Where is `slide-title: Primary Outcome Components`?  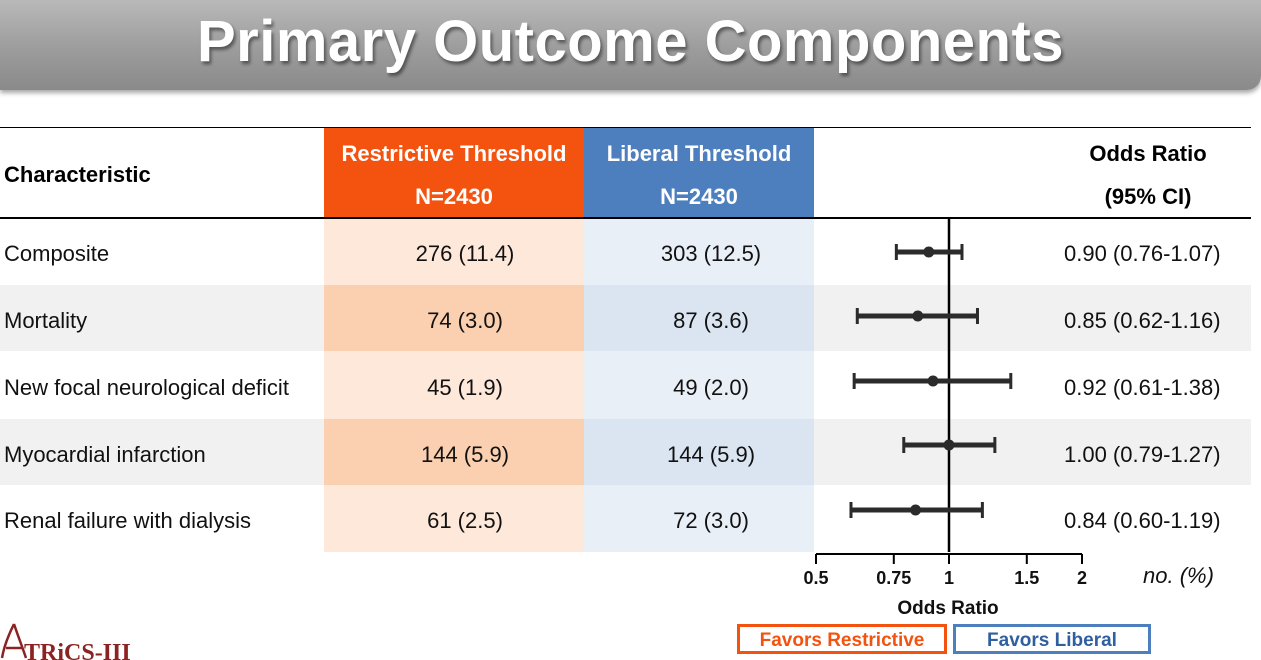 slide-title: Primary Outcome Components is located at coordinates (630, 41).